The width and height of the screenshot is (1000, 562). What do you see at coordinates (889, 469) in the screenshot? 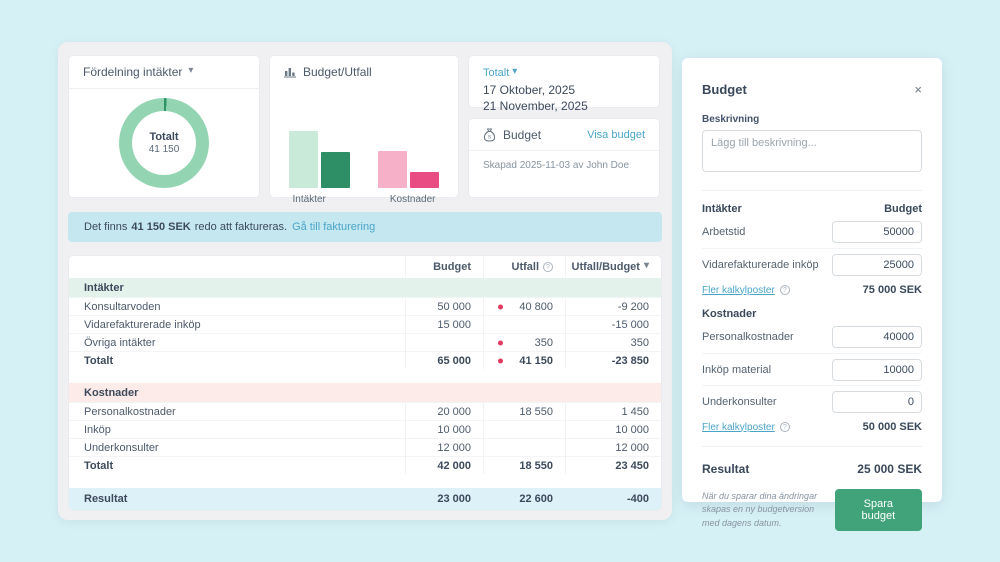
I see `result-value: 25 000 SEK` at bounding box center [889, 469].